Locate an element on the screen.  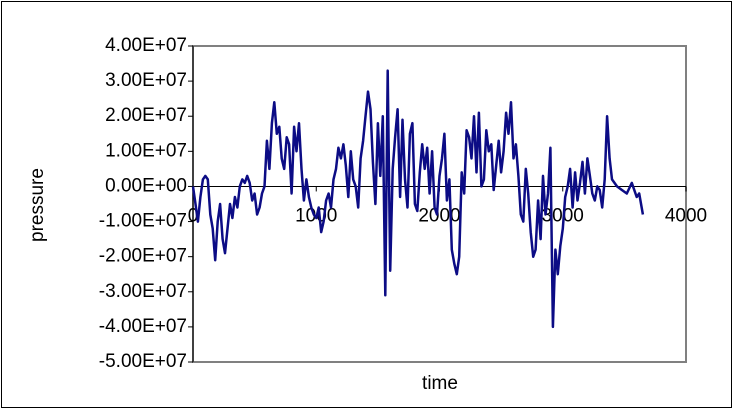
y-tick-label: -1.00E+07 is located at coordinates (143, 221).